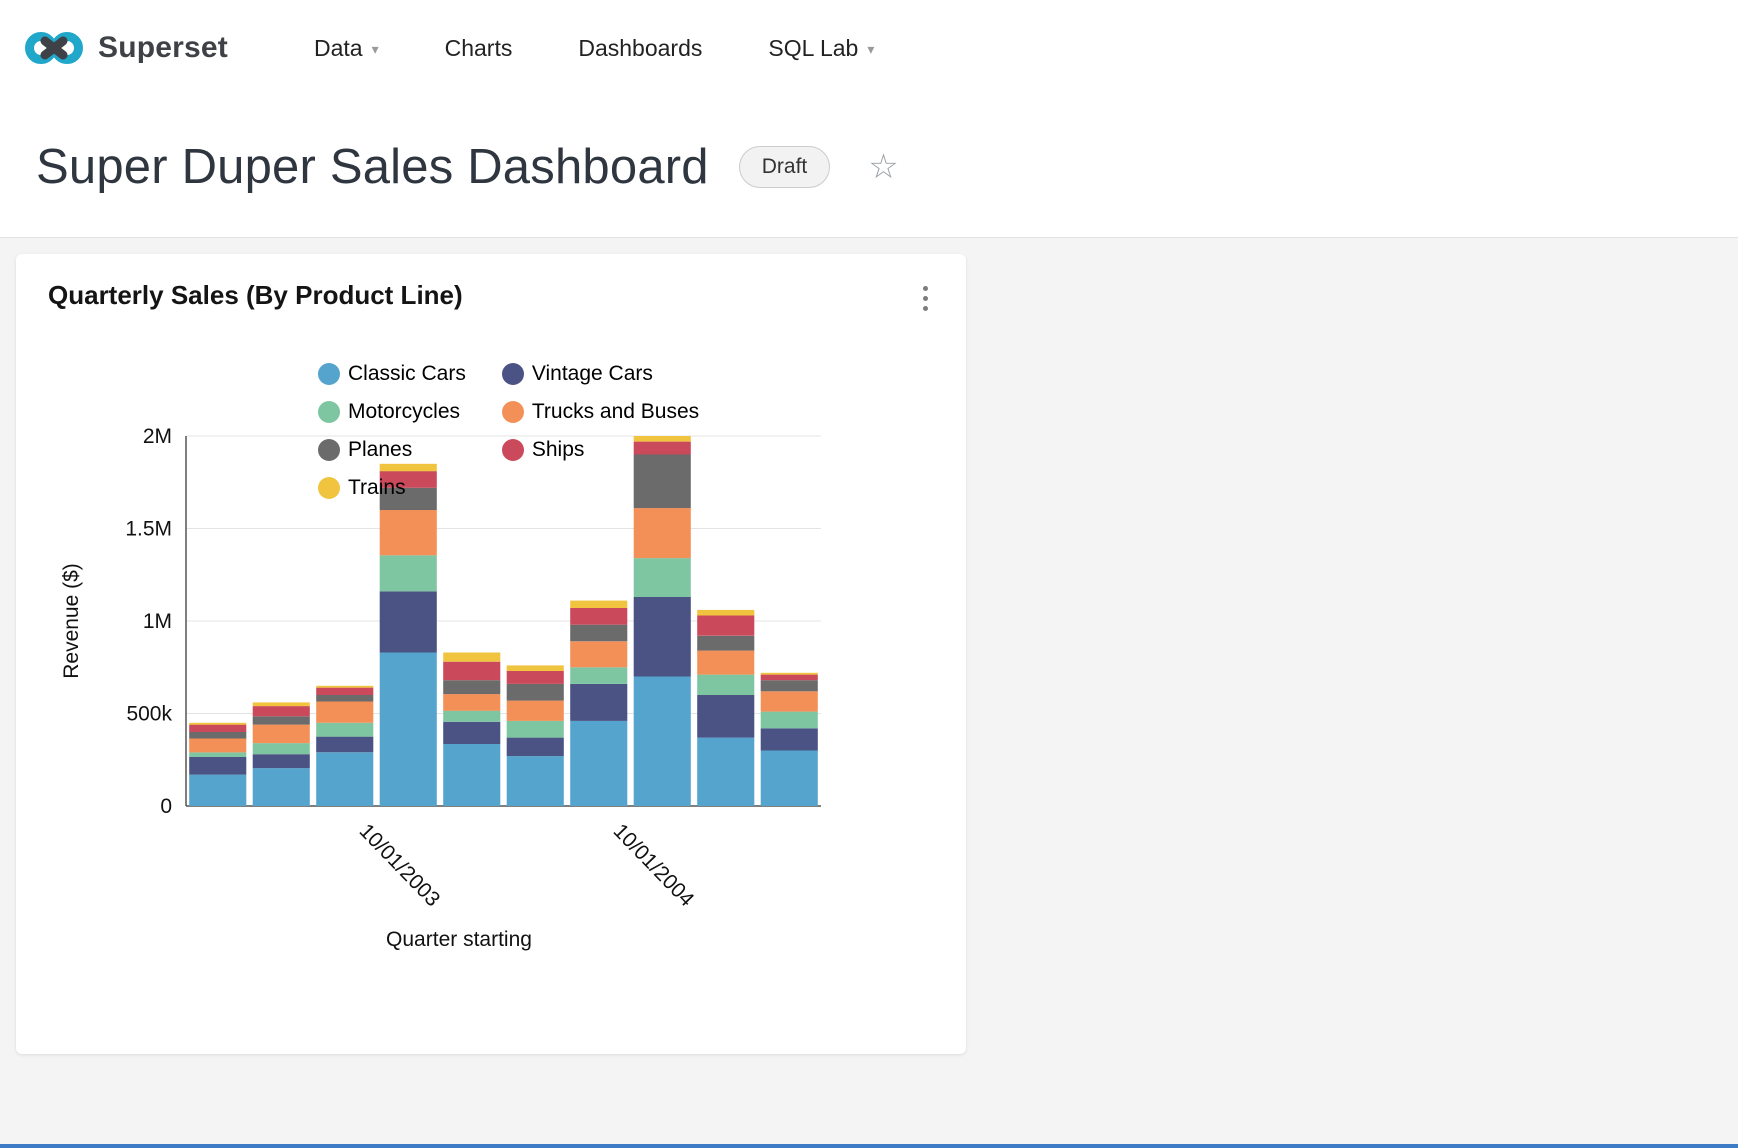 Image resolution: width=1738 pixels, height=1148 pixels. I want to click on legend-item: Trains, so click(392, 488).